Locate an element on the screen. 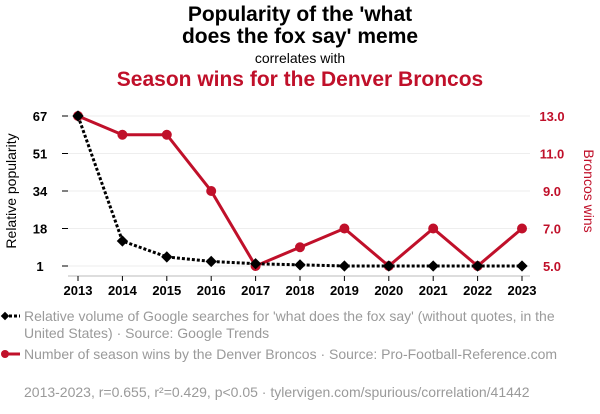 The image size is (600, 414). x-tick-label: 2015 is located at coordinates (166, 290).